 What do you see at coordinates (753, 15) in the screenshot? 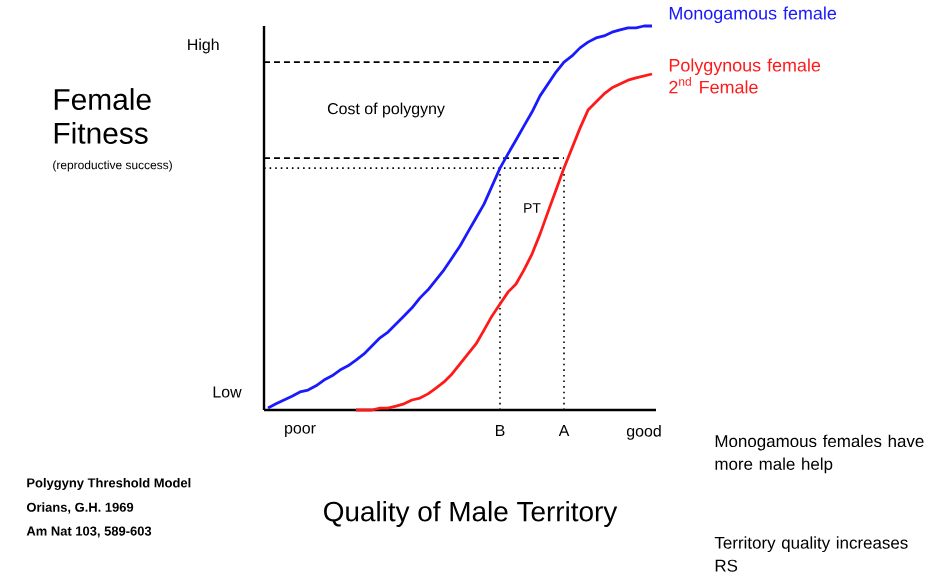
I see `series-label: Monogamous female` at bounding box center [753, 15].